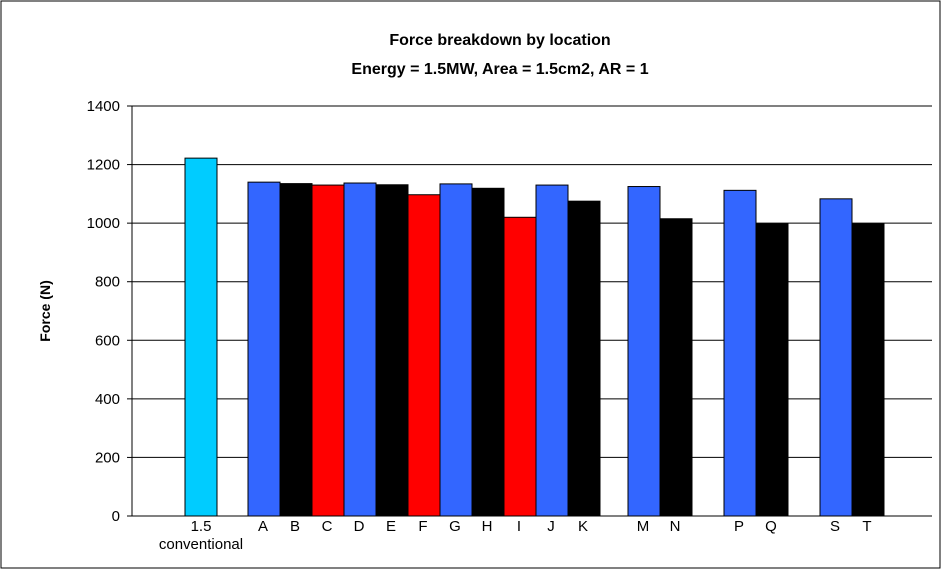  What do you see at coordinates (835, 526) in the screenshot?
I see `x-tick-label: S` at bounding box center [835, 526].